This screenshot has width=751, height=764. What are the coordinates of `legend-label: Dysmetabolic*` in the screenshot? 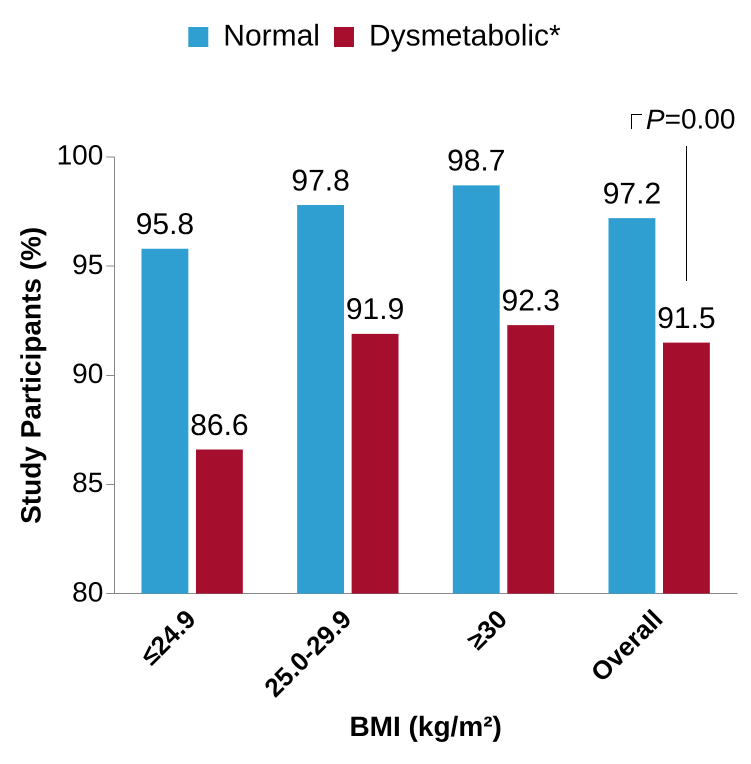 It's located at (465, 35).